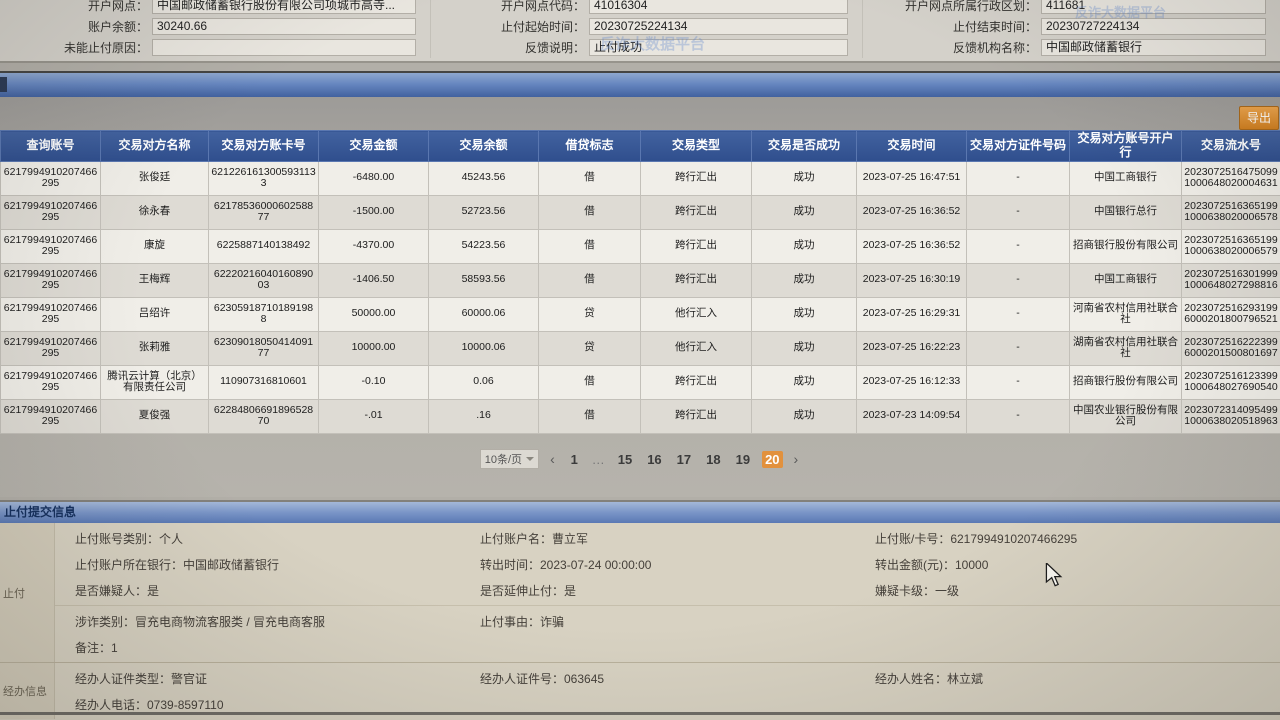 This screenshot has width=1280, height=720. I want to click on table-cell: 招商银行股份有限公司, so click(1125, 382).